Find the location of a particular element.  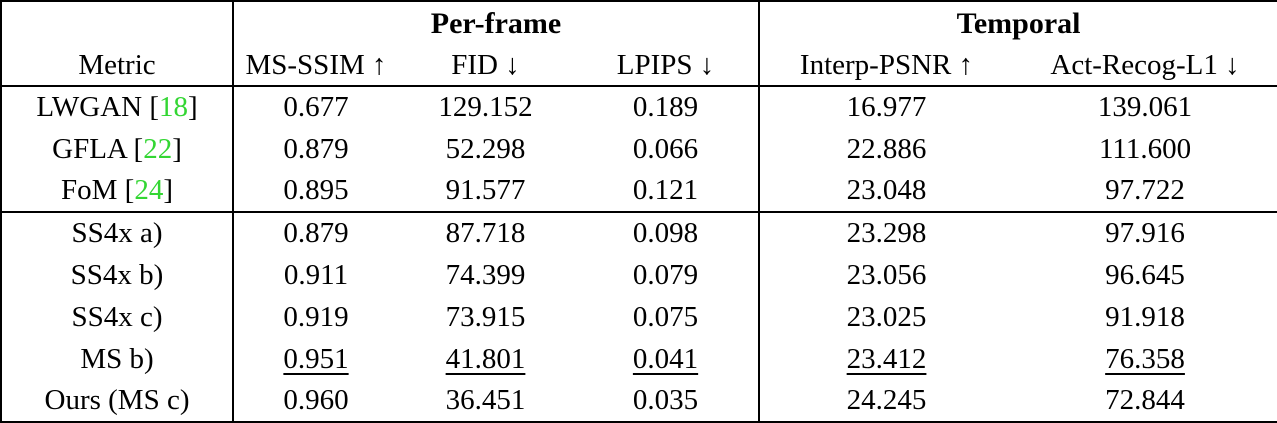

table-row: SS4x c) 0.919 73.915 0.075 23.025 91.918 is located at coordinates (639, 317).